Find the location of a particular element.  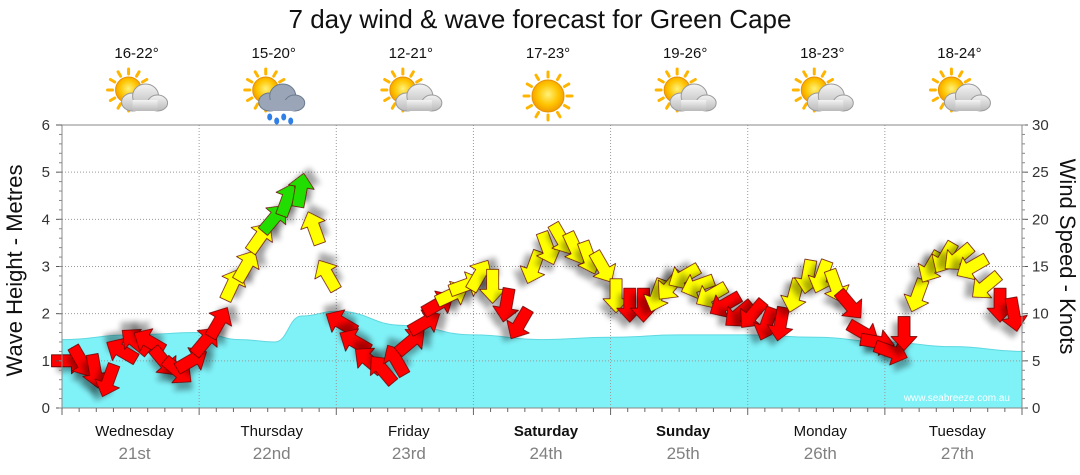

left-tick-label: 0 is located at coordinates (46, 408).